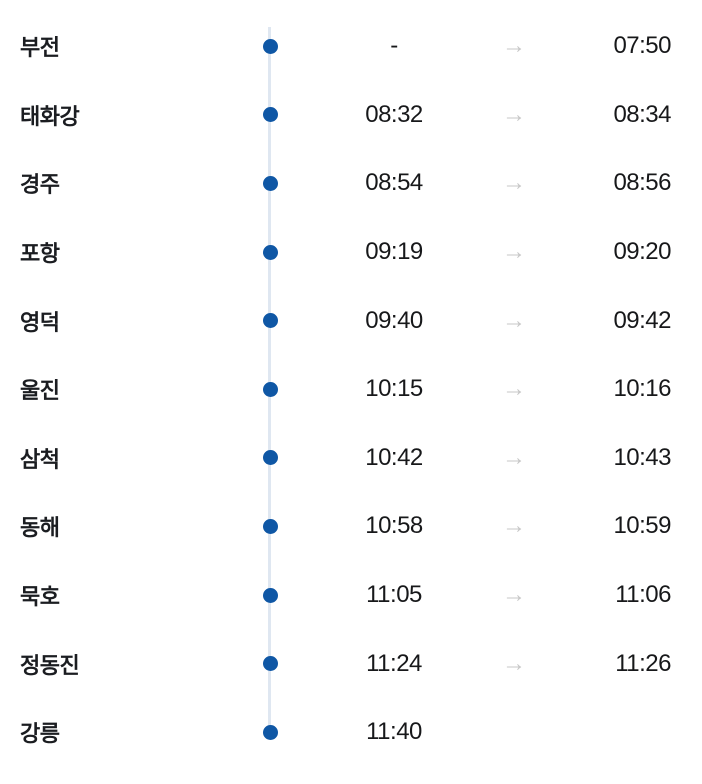  What do you see at coordinates (351, 320) in the screenshot?
I see `station-row: 영덕 09:40 → 09:42` at bounding box center [351, 320].